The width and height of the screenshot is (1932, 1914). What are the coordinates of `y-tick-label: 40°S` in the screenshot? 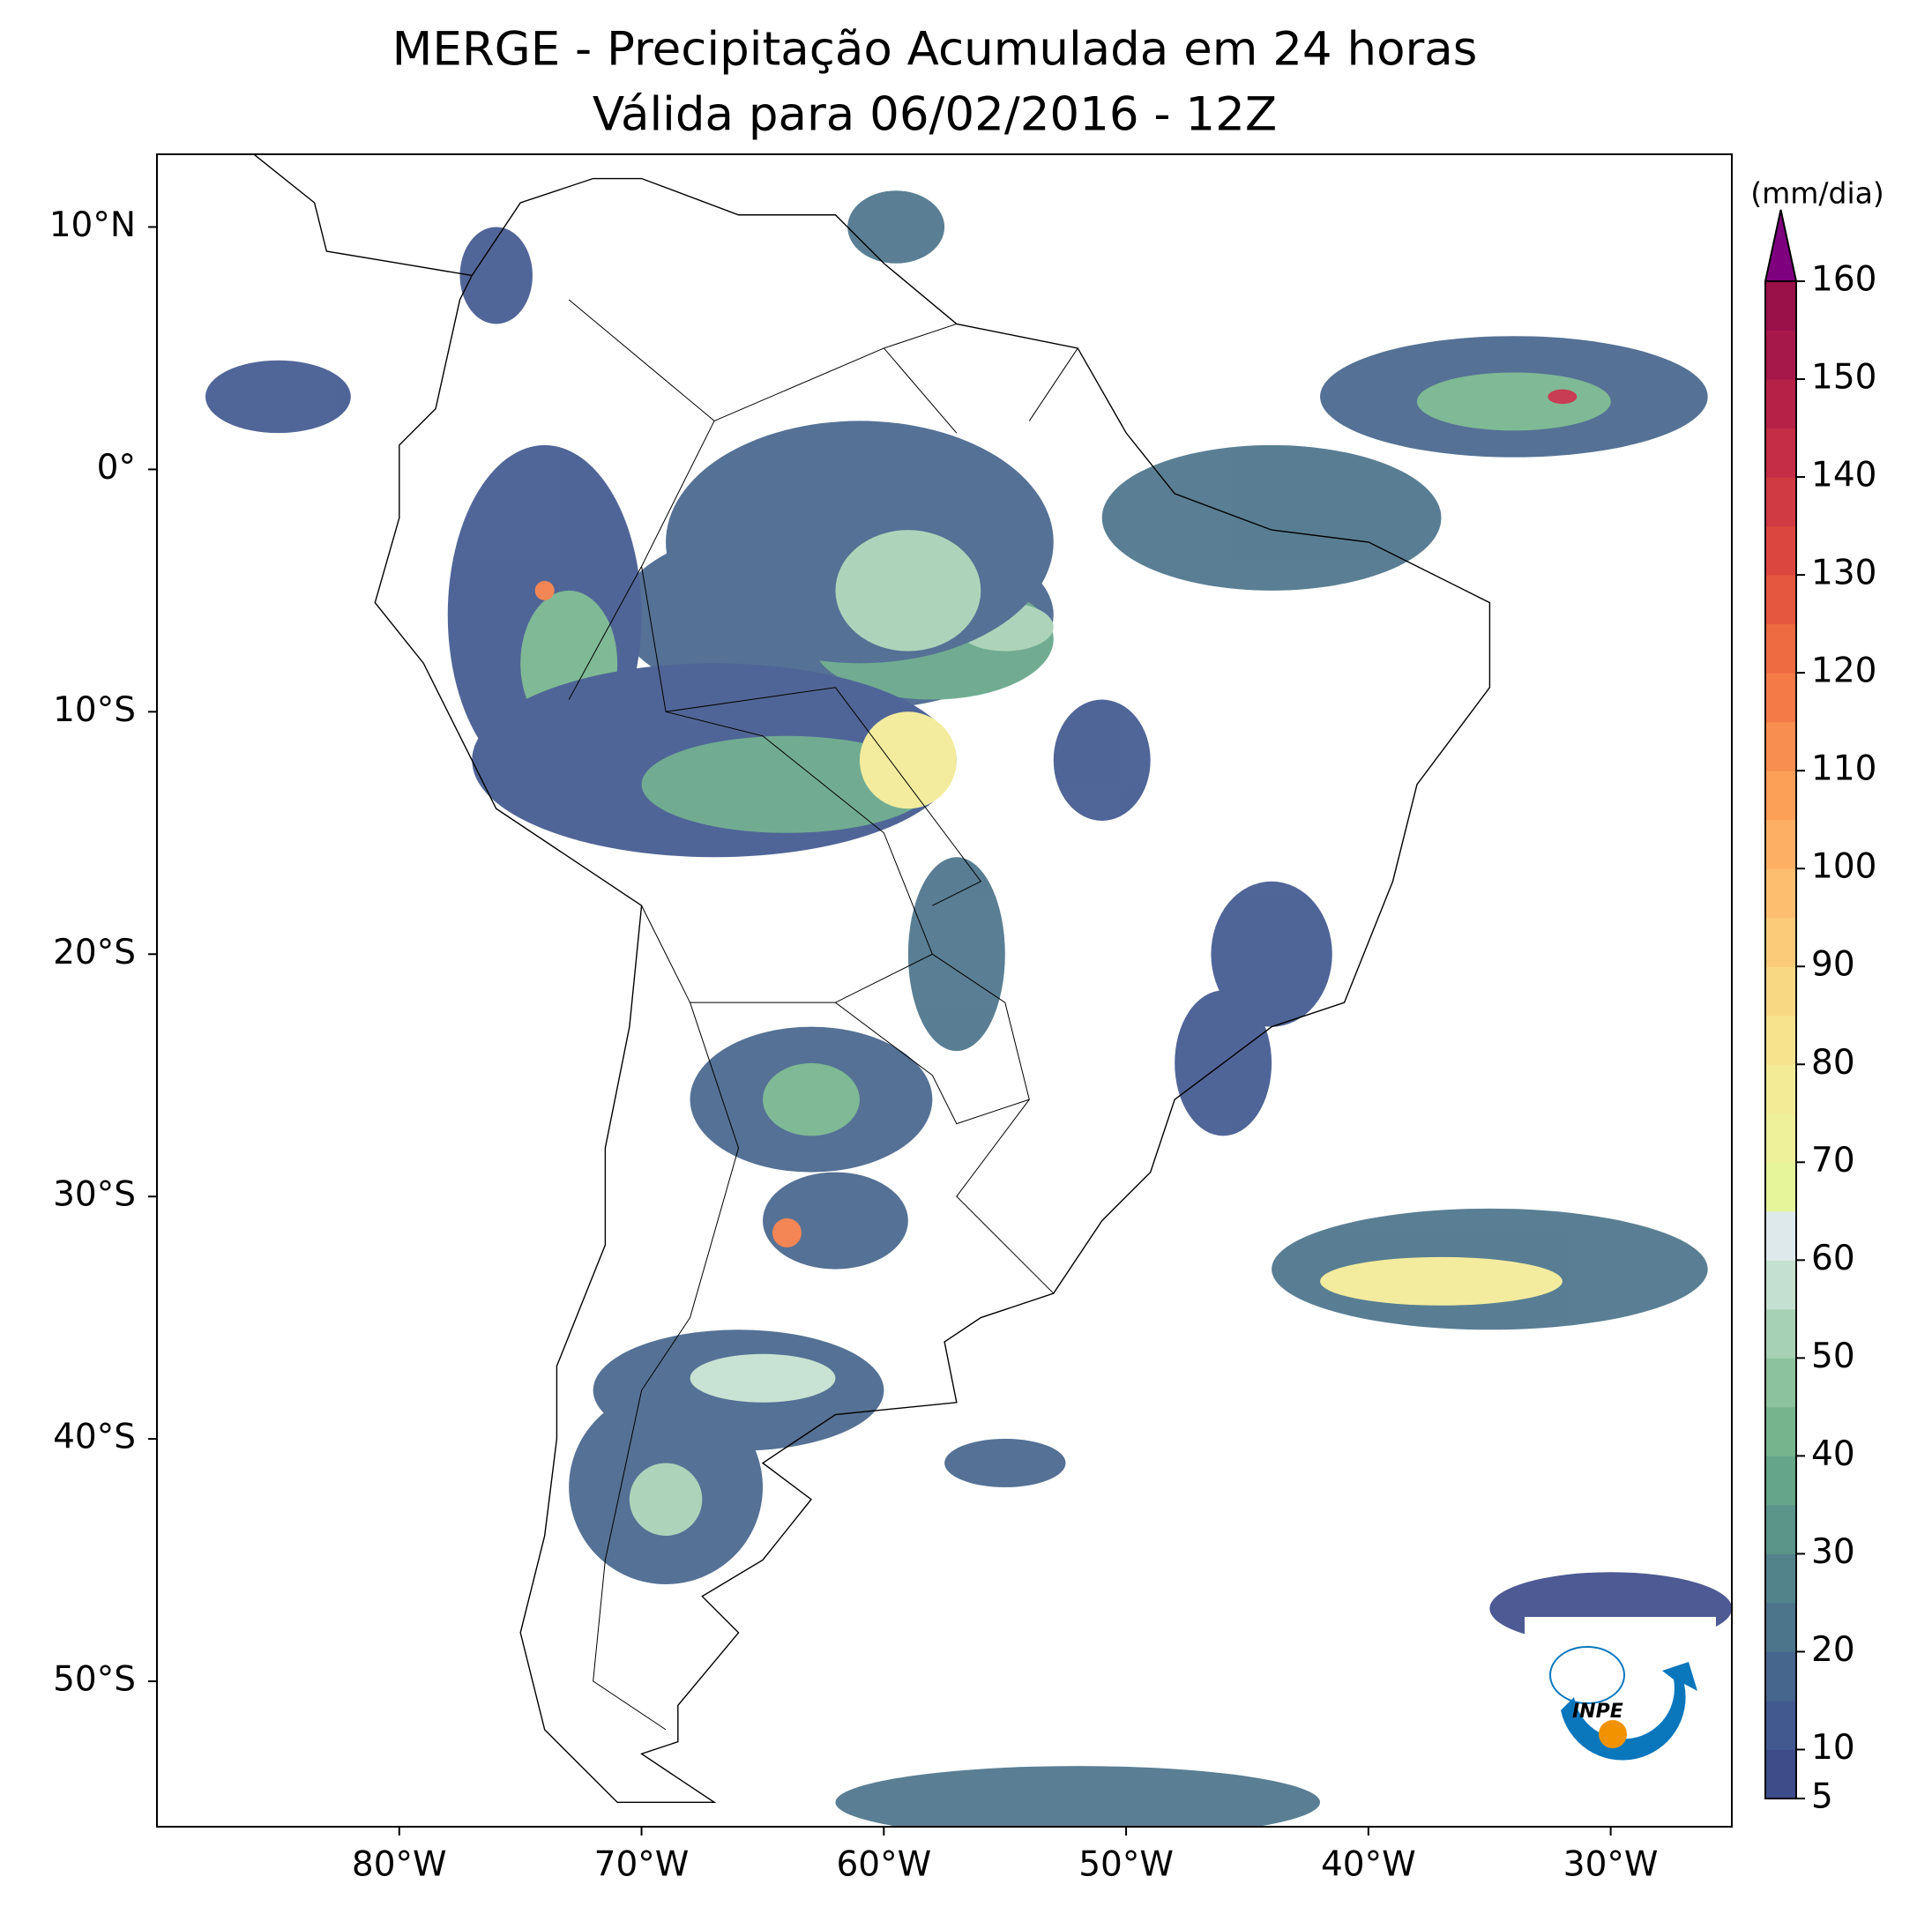 It's located at (94, 1437).